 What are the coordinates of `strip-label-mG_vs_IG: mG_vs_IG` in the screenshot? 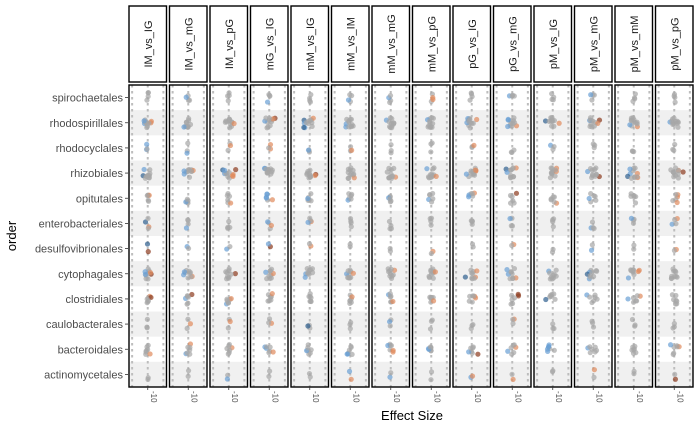 It's located at (270, 44).